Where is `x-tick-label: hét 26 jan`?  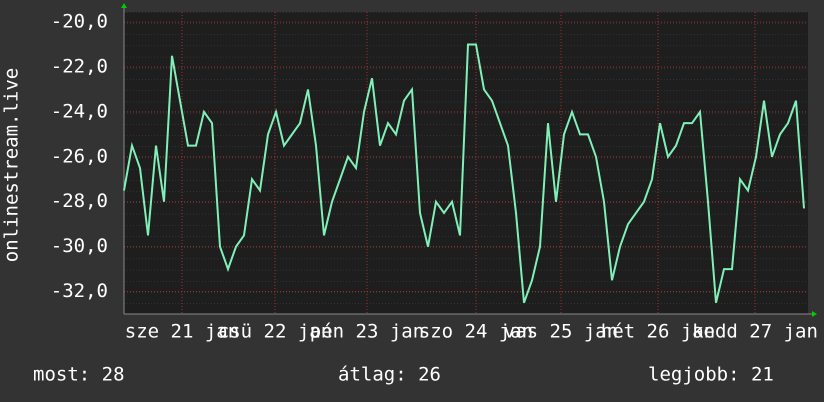
x-tick-label: hét 26 jan is located at coordinates (658, 332).